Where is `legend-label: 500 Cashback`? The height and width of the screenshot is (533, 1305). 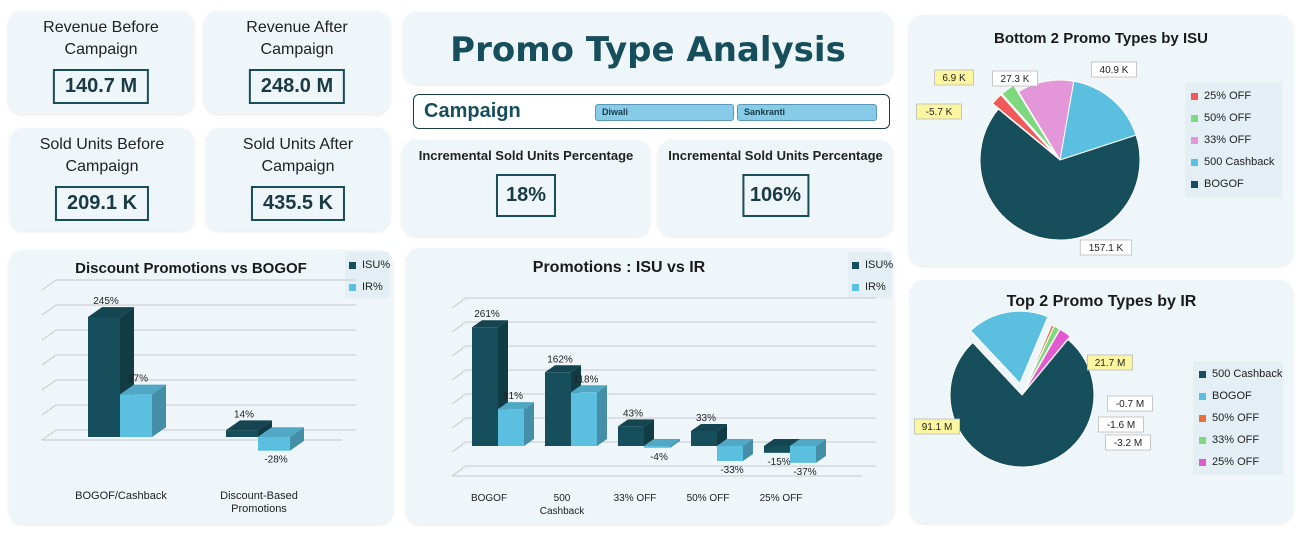
legend-label: 500 Cashback is located at coordinates (1247, 374).